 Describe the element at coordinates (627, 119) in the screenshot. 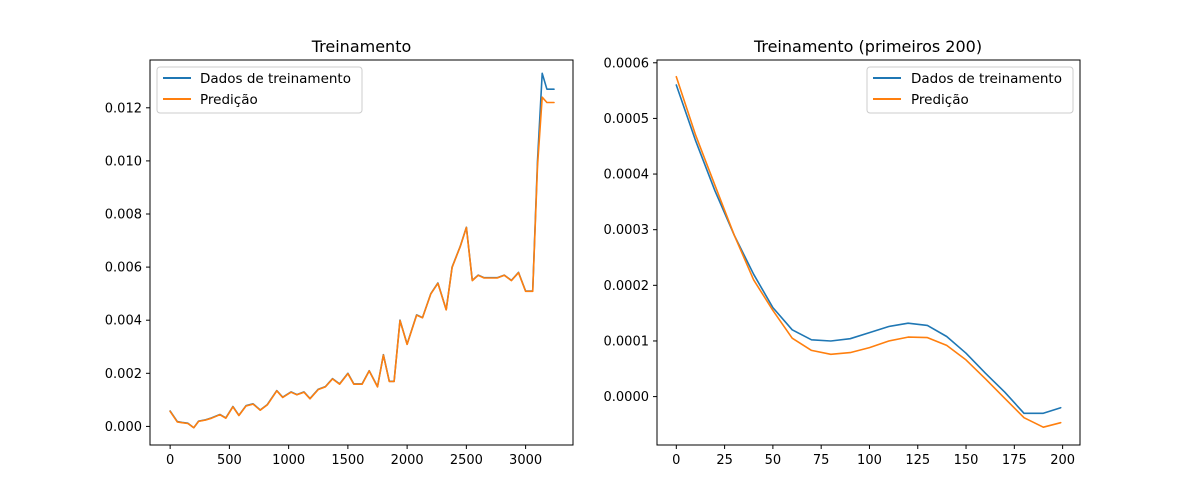

I see `chart-right-y-tick-label: 0.0005` at that location.